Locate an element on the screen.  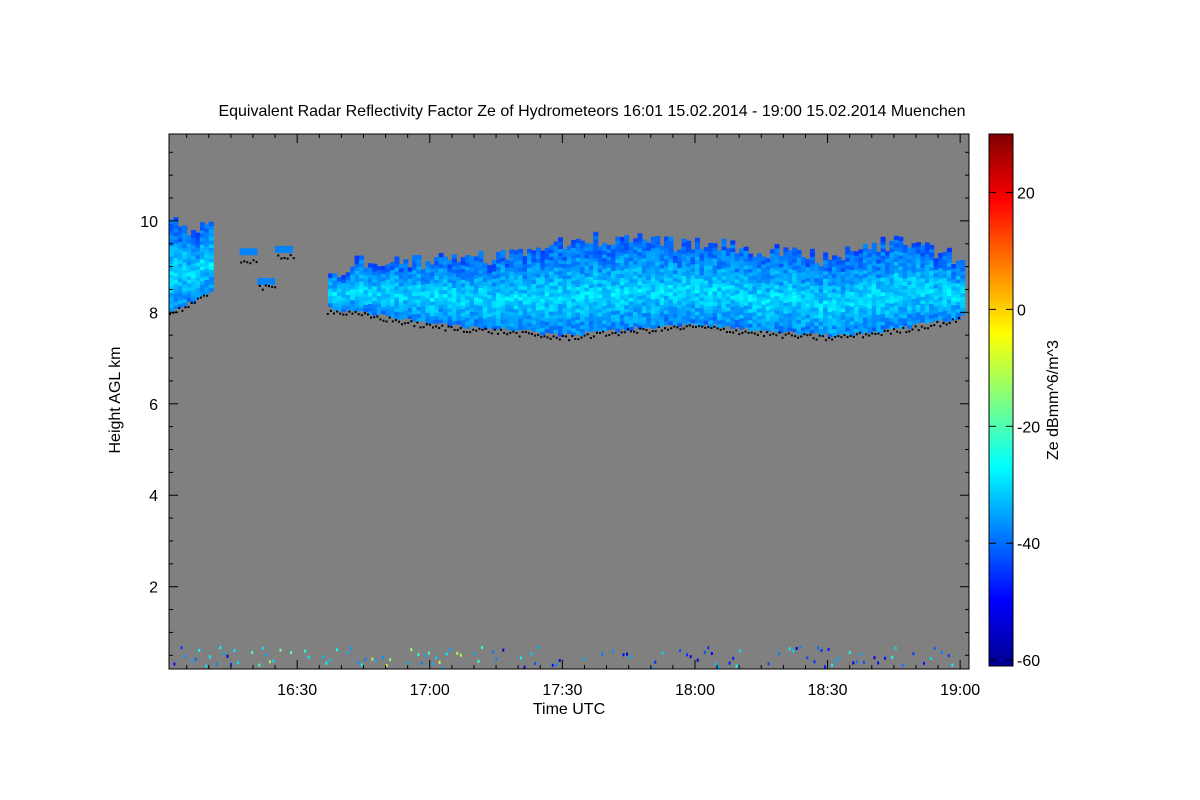
y-axis-label: Height AGL km is located at coordinates (115, 399).